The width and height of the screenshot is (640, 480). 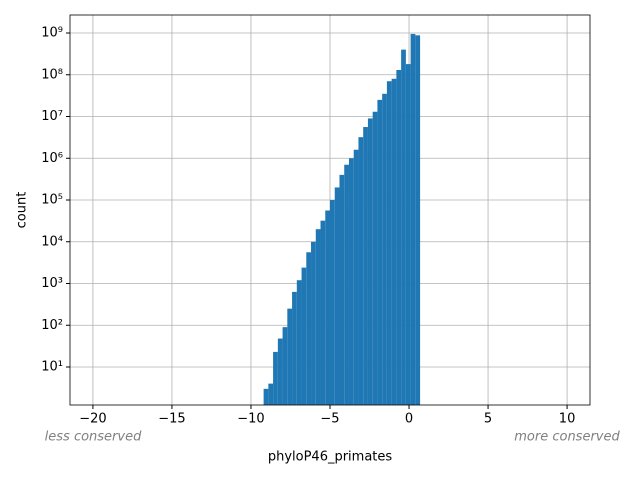 I want to click on x-tick-label: −20, so click(x=92, y=419).